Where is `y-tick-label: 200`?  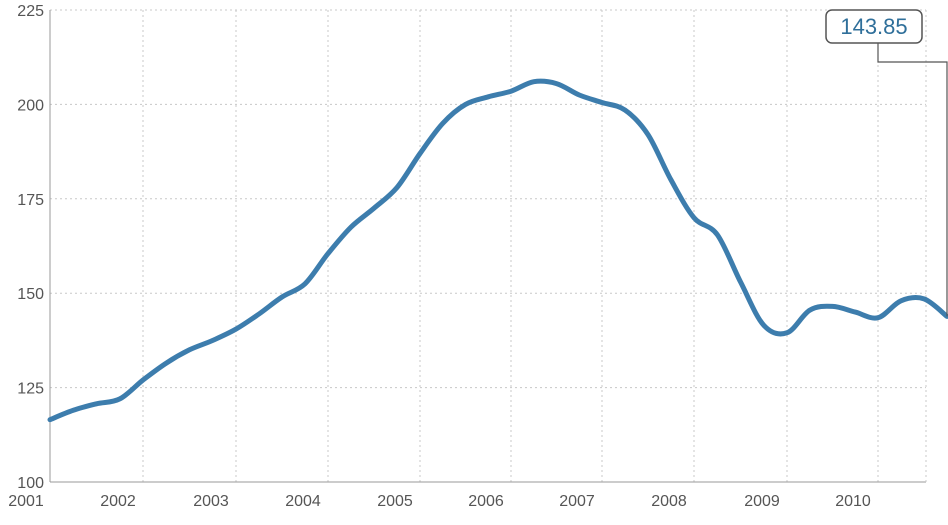 y-tick-label: 200 is located at coordinates (30, 105).